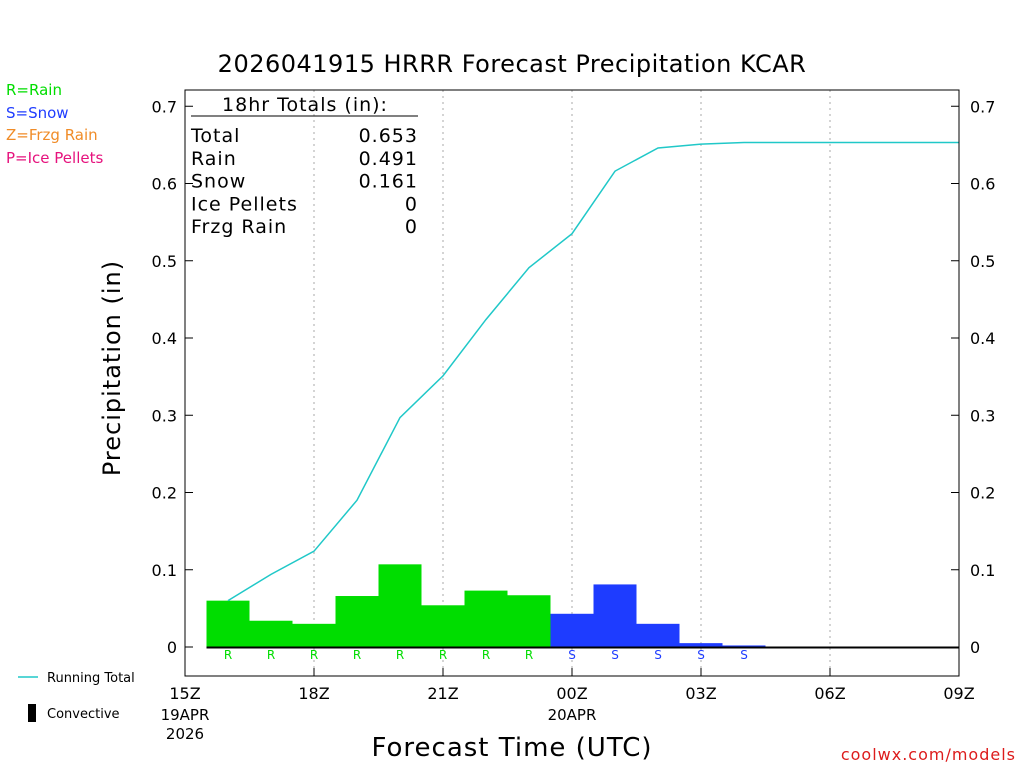 This screenshot has width=1024, height=768. I want to click on totals-value-4: 0, so click(411, 227).